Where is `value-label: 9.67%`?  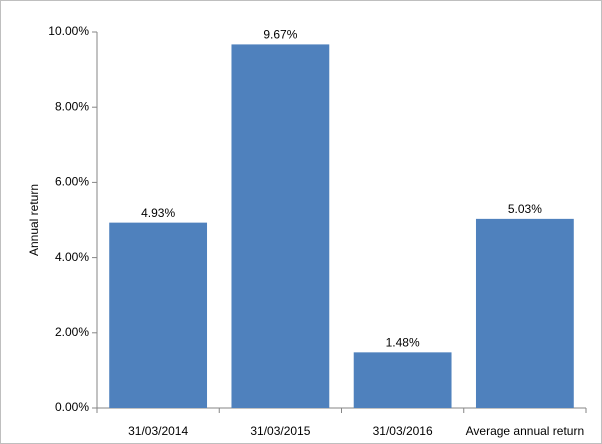 value-label: 9.67% is located at coordinates (280, 35).